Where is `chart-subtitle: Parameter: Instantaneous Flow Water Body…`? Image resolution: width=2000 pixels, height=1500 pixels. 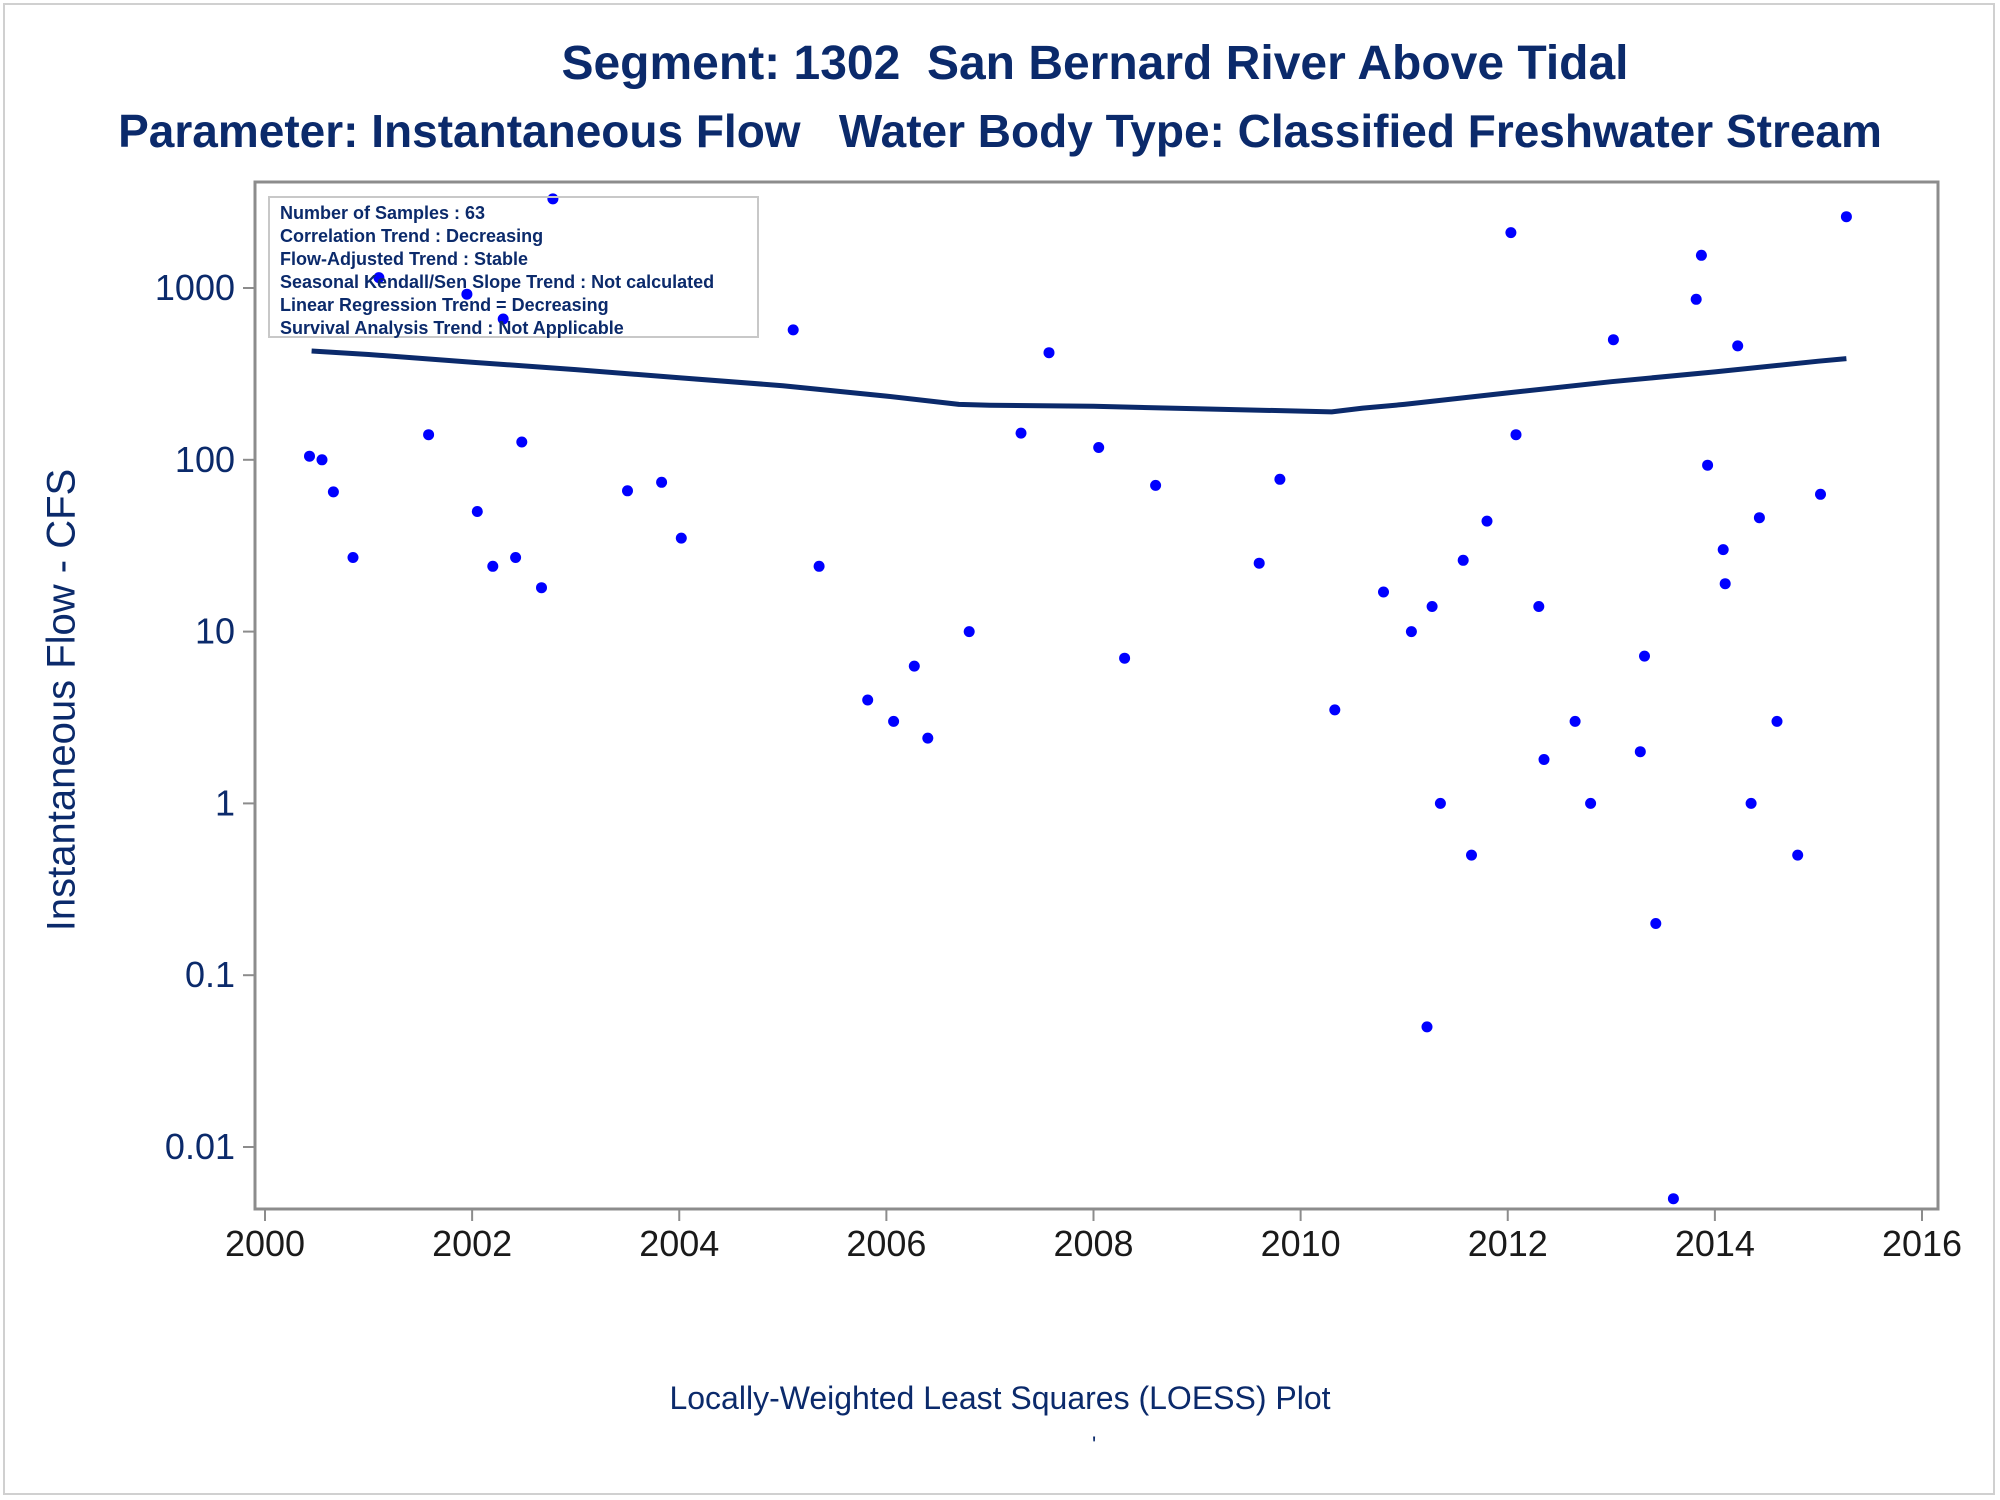
chart-subtitle: Parameter: Instantaneous Flow Water Body… is located at coordinates (1000, 131).